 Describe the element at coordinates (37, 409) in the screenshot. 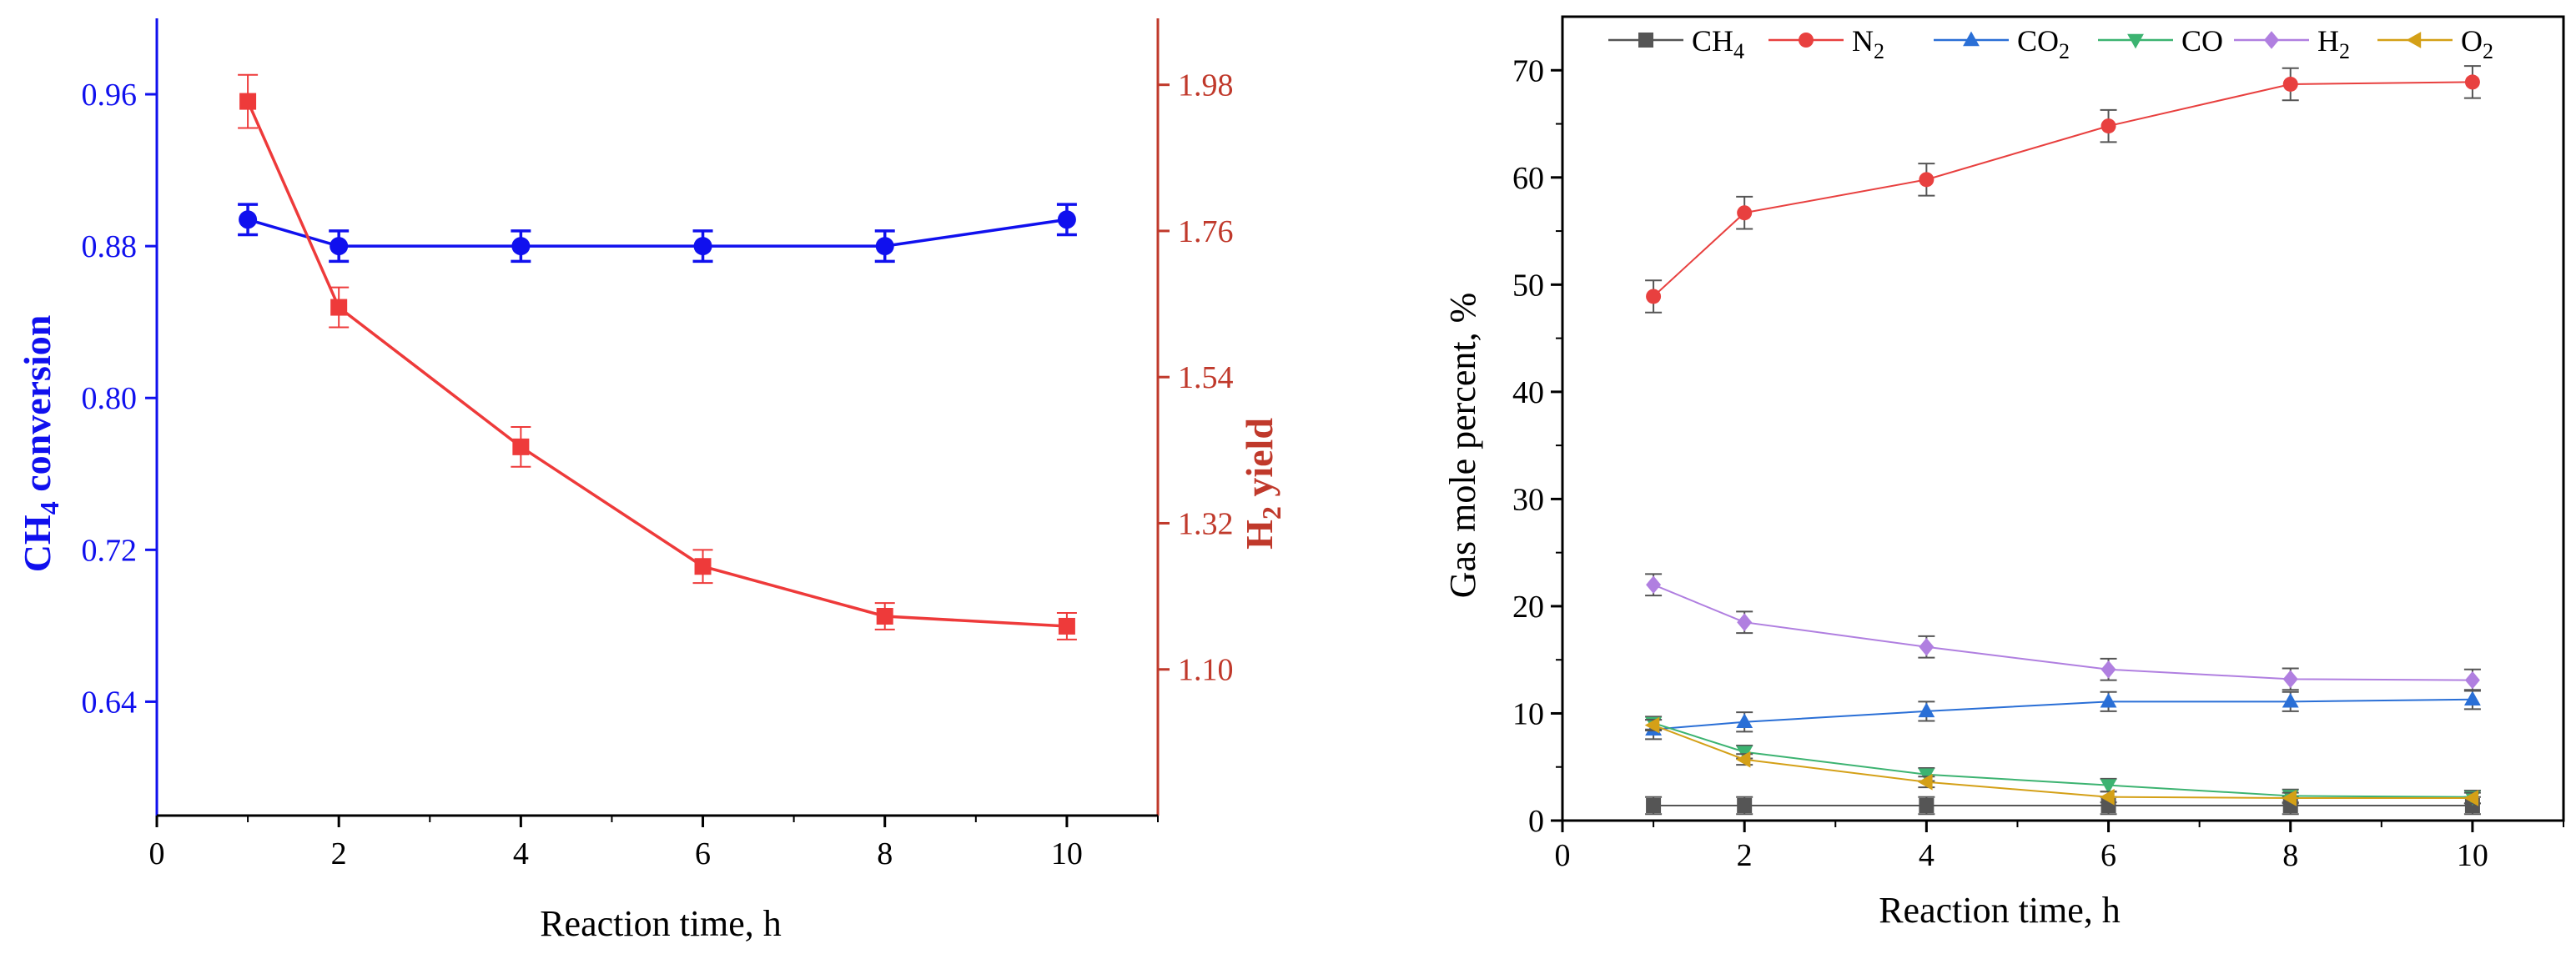

I see `left-y-label-rest: conversion` at that location.